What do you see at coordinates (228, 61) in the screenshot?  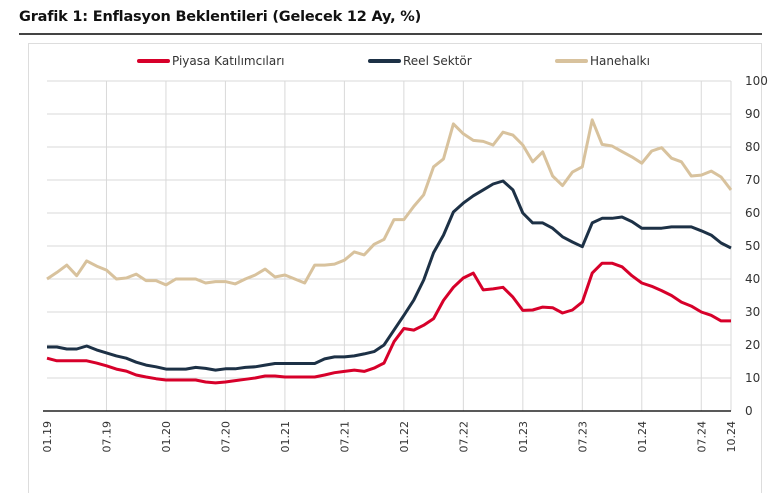 I see `legend-label: Piyasa Katılımcıları` at bounding box center [228, 61].